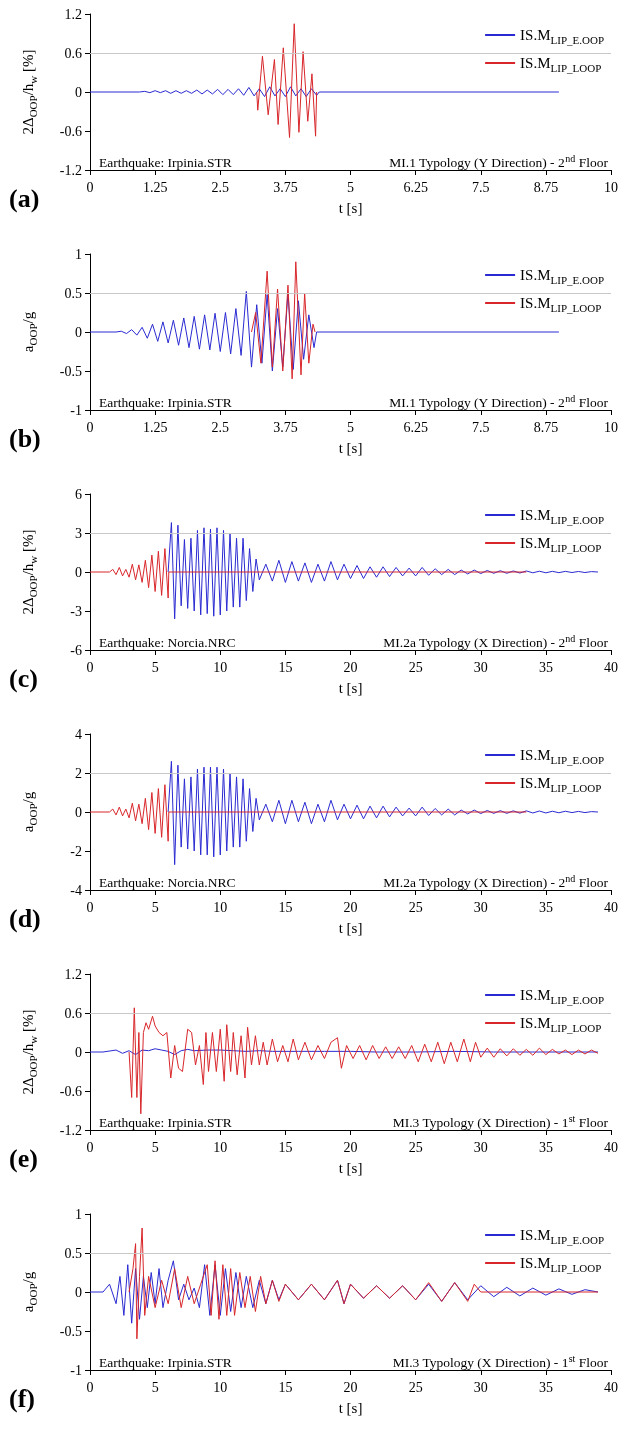 The width and height of the screenshot is (621, 1441). I want to click on x-tick-label: 6.25, so click(415, 187).